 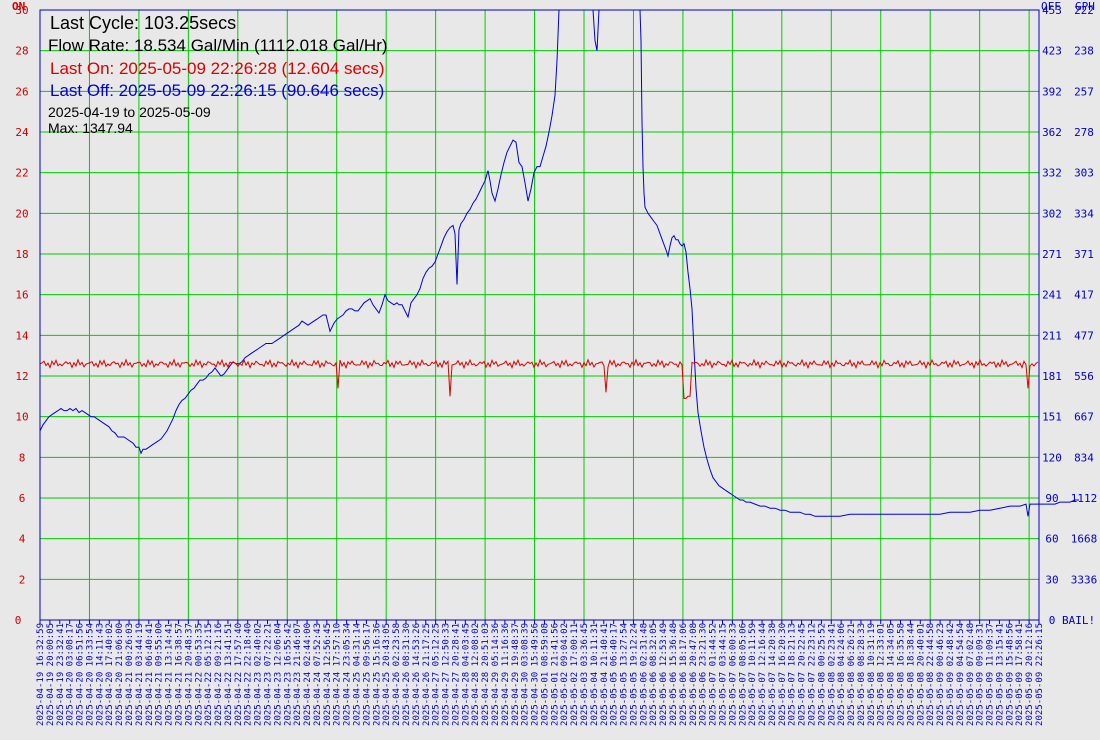 I want to click on x-tick-label: 2025-04-26 08:31:30, so click(x=407, y=674).